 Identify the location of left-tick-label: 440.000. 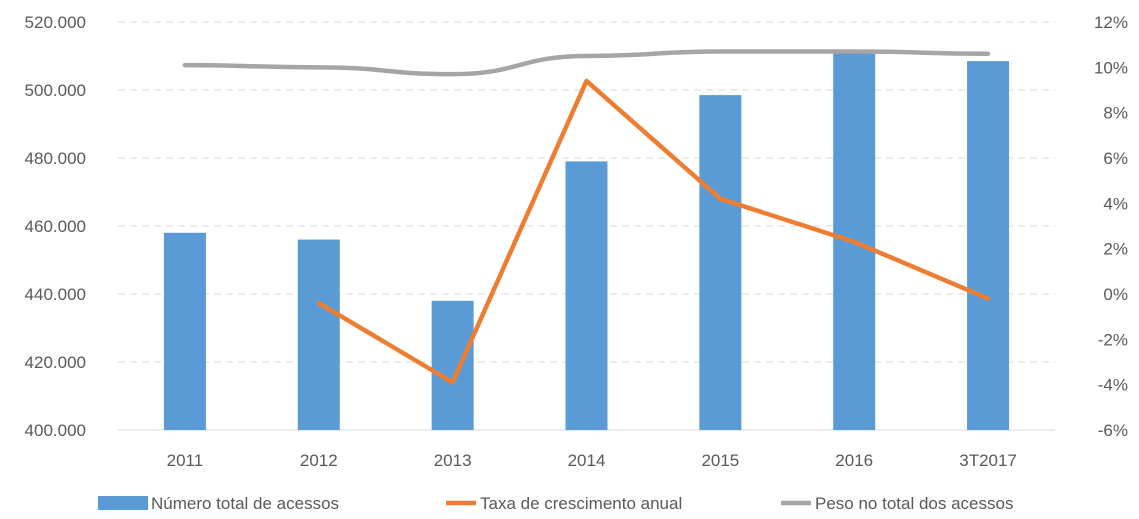
(55, 294).